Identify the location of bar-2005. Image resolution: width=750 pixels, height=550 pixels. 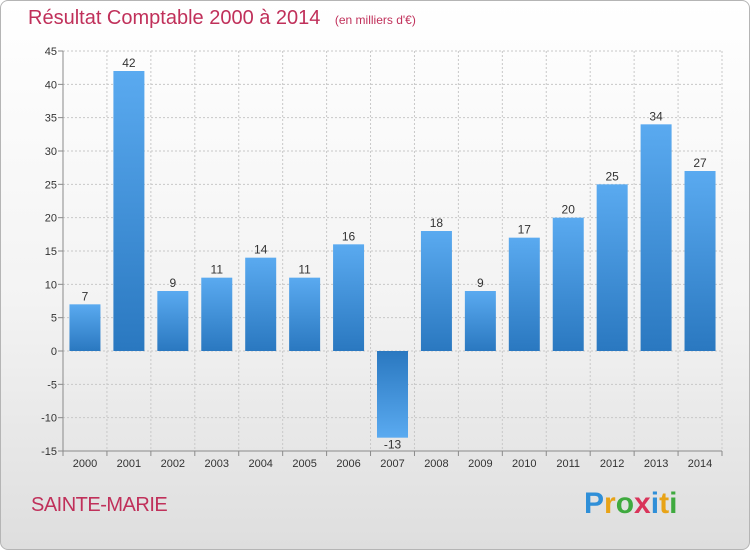
(305, 314).